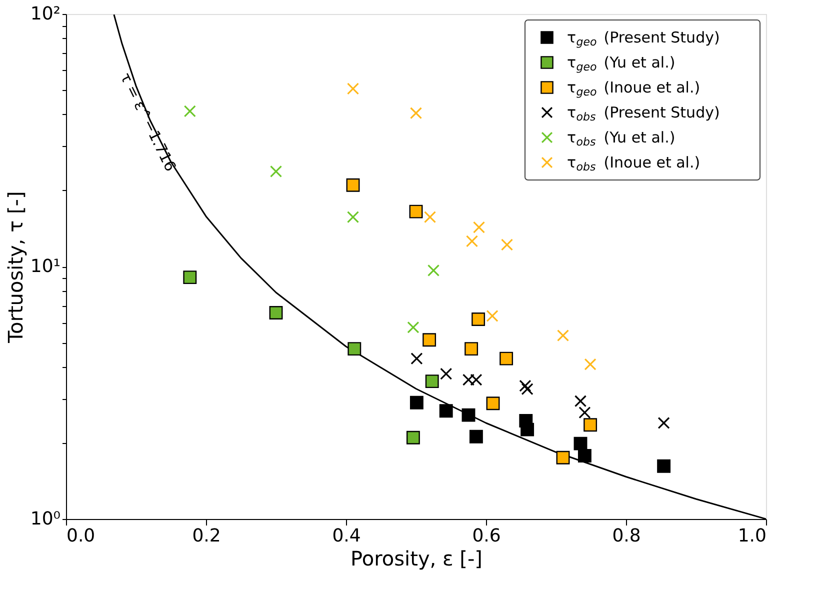  What do you see at coordinates (346, 536) in the screenshot?
I see `x-tick-label: 0.4` at bounding box center [346, 536].